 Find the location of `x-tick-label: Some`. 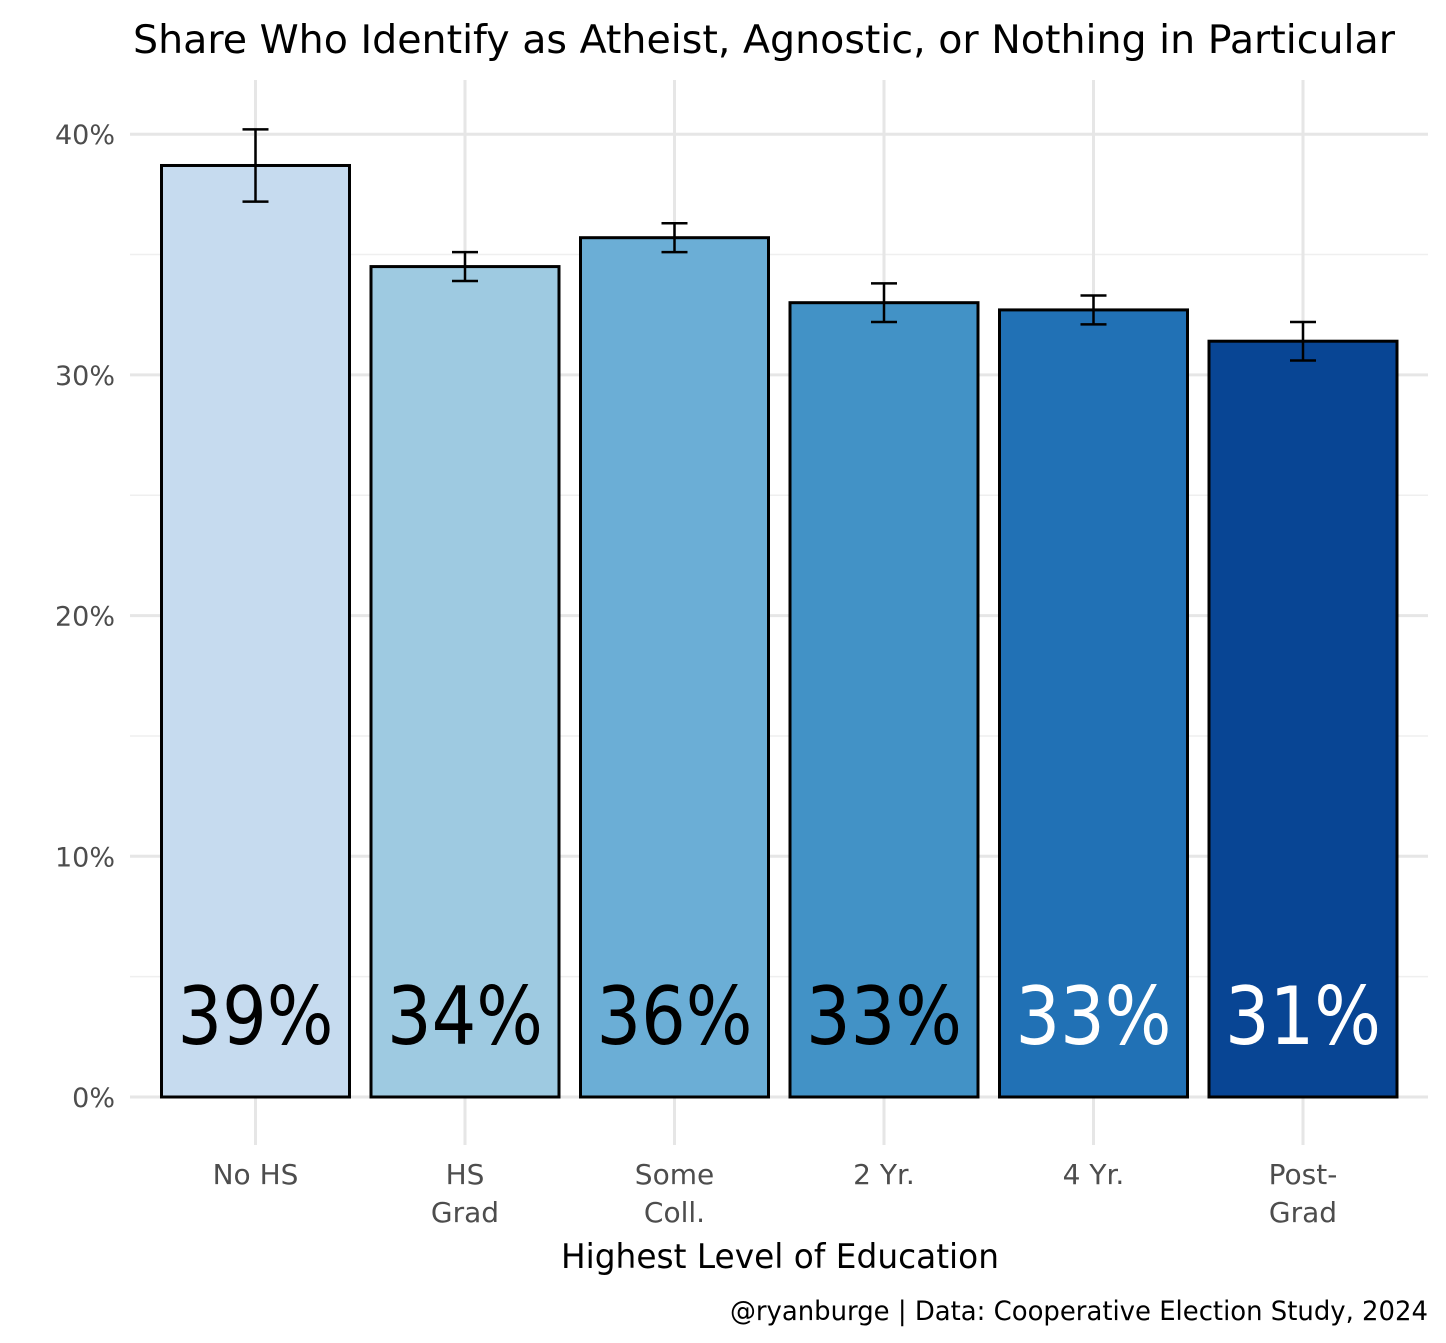

x-tick-label: Some is located at coordinates (674, 1174).